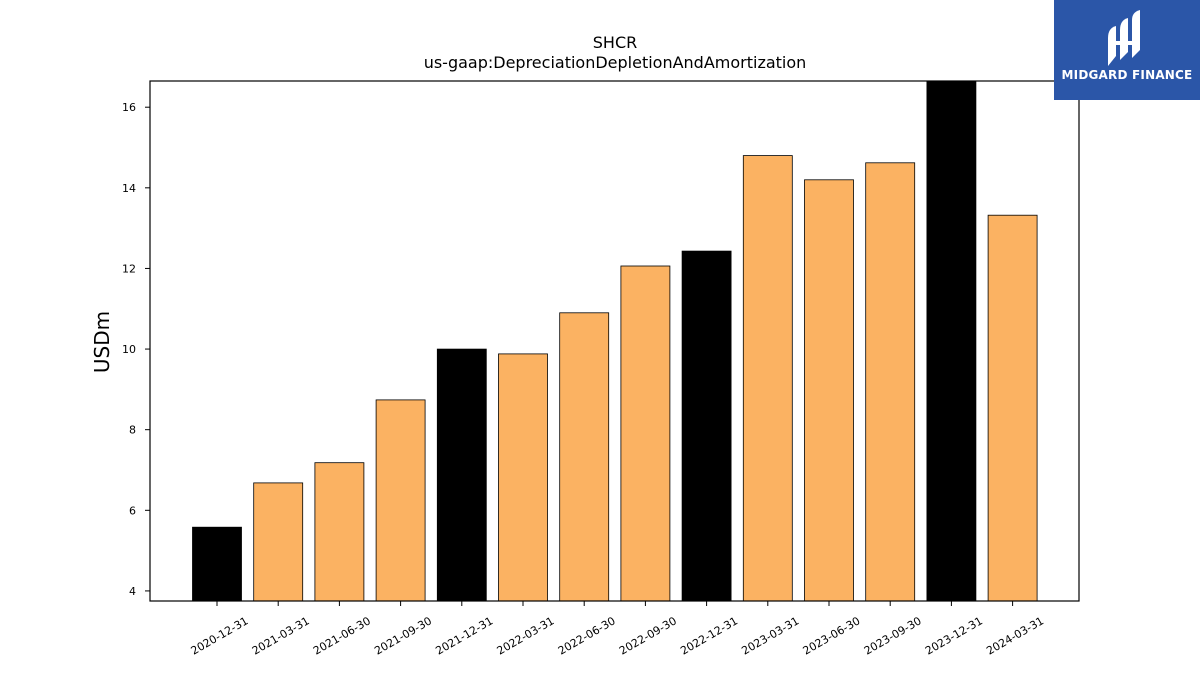  What do you see at coordinates (1124, 38) in the screenshot?
I see `midgard-logo-icon` at bounding box center [1124, 38].